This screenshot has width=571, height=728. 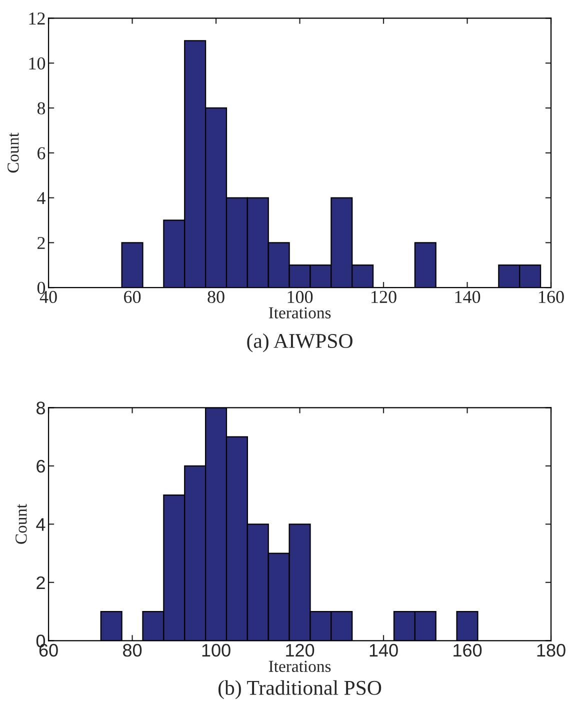 I want to click on text: (a) AIWPSO, so click(x=299, y=342).